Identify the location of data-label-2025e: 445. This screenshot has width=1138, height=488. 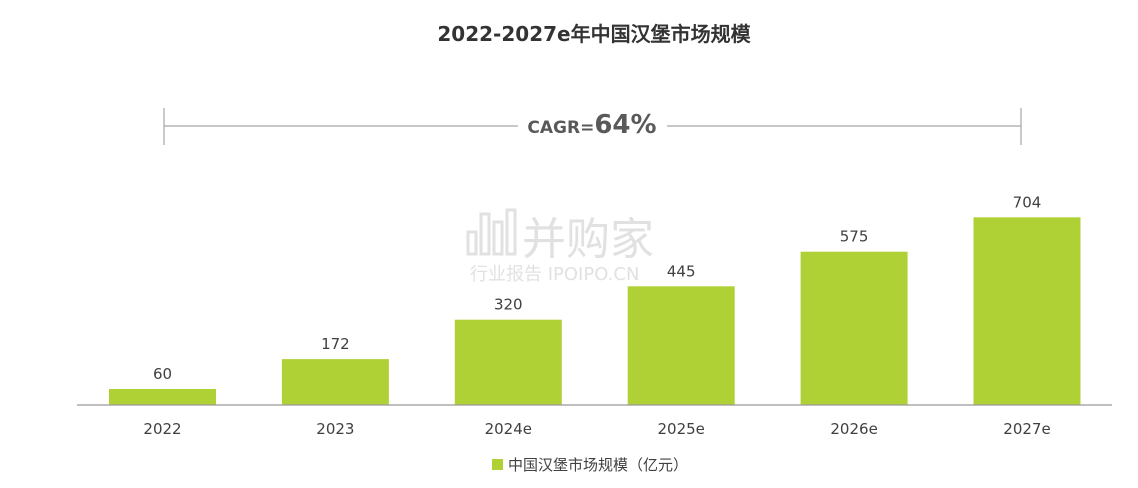
(681, 271).